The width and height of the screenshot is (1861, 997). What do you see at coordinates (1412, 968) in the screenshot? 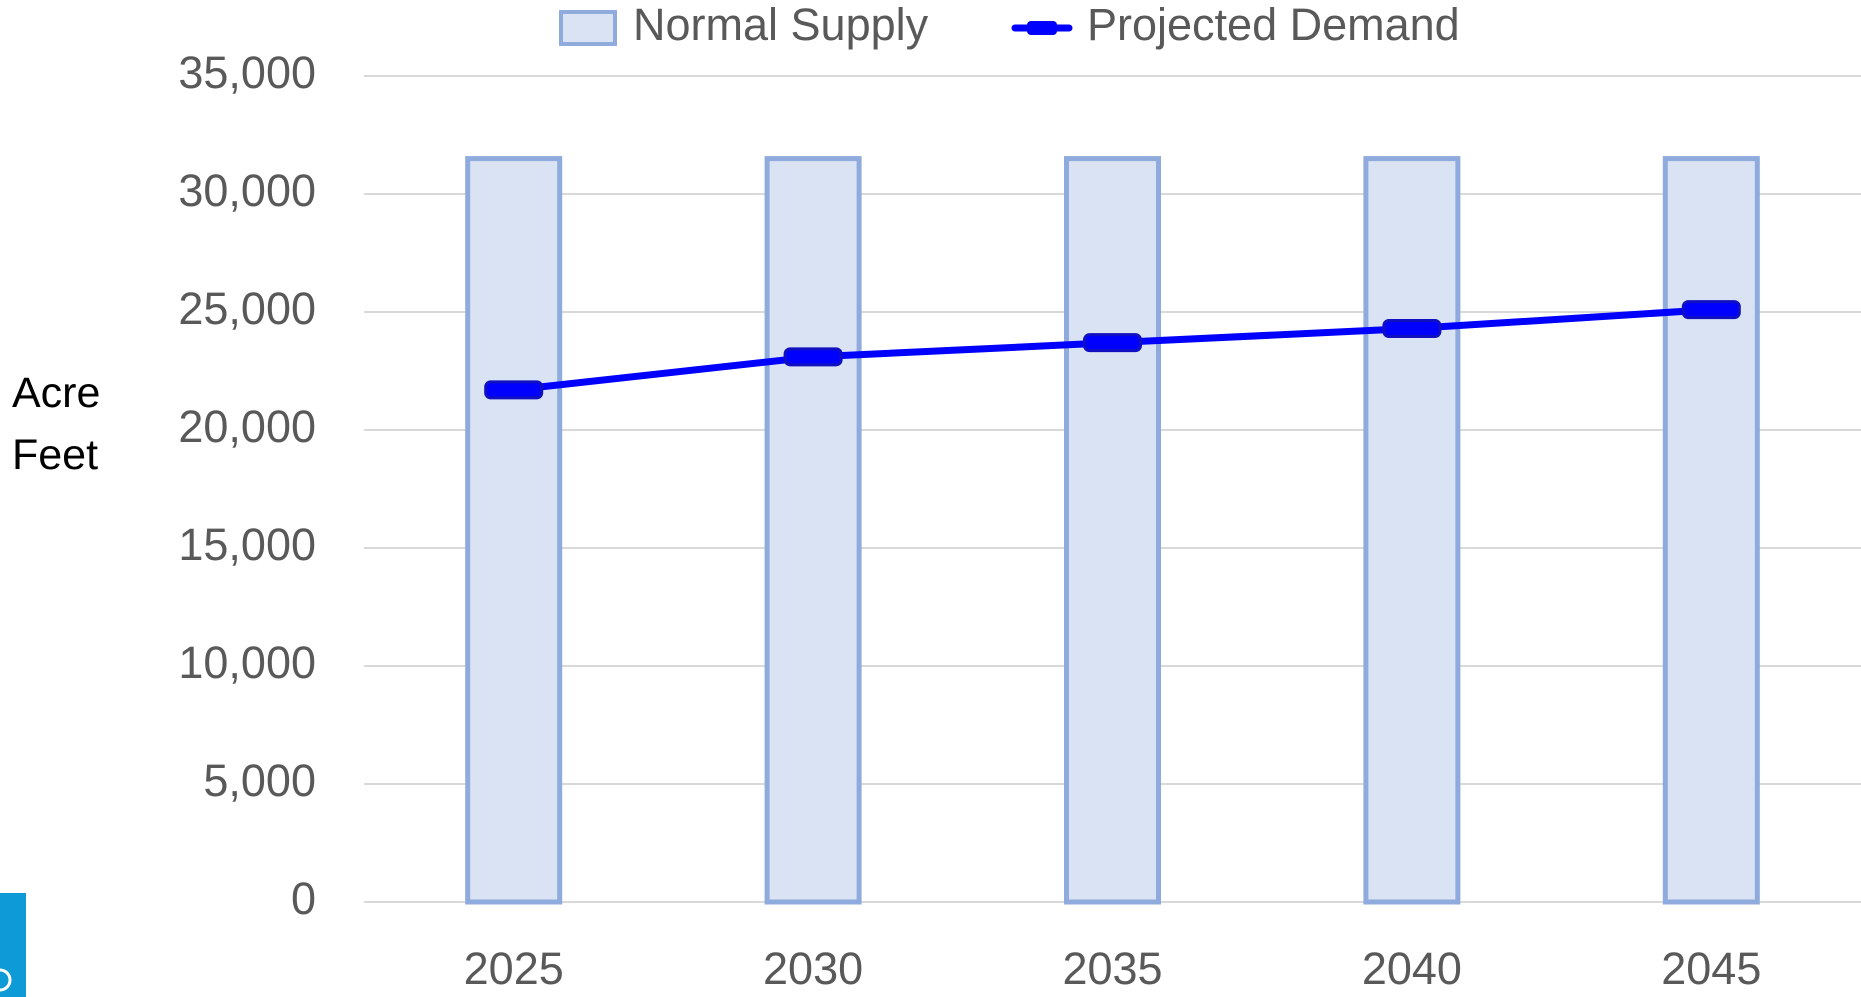
I see `x-tick-label: 2040` at bounding box center [1412, 968].